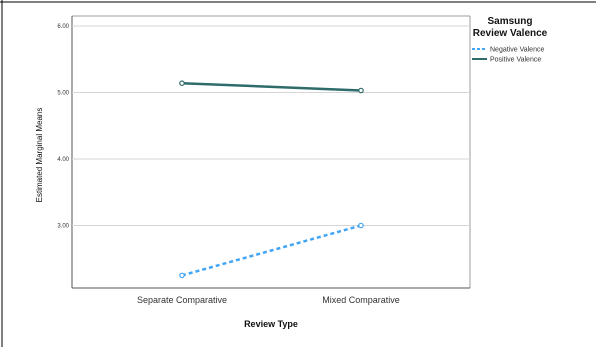 This screenshot has width=596, height=347. What do you see at coordinates (63, 127) in the screenshot?
I see `y-tick-labels: 6.00 5.00 4.00 3.00` at bounding box center [63, 127].